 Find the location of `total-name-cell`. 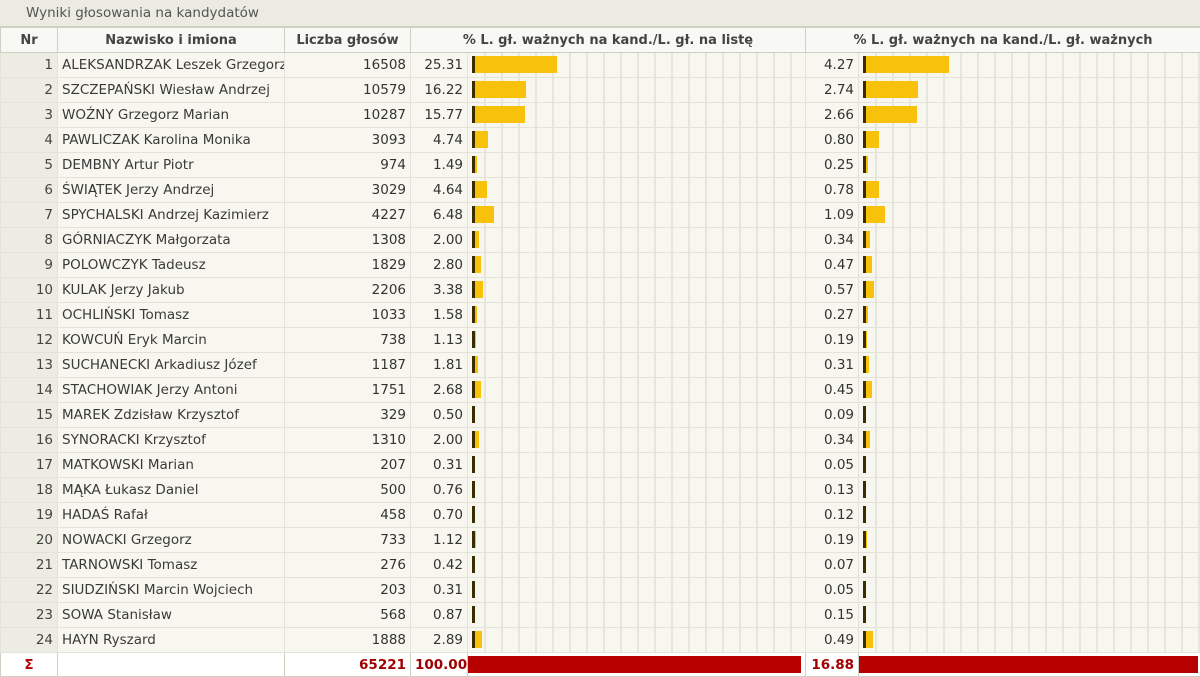

total-name-cell is located at coordinates (171, 665).